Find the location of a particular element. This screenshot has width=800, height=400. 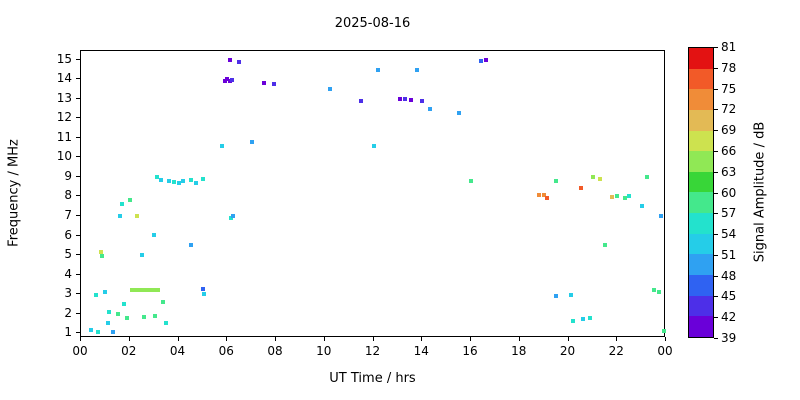

y-tick-label: 14 is located at coordinates (64, 78).